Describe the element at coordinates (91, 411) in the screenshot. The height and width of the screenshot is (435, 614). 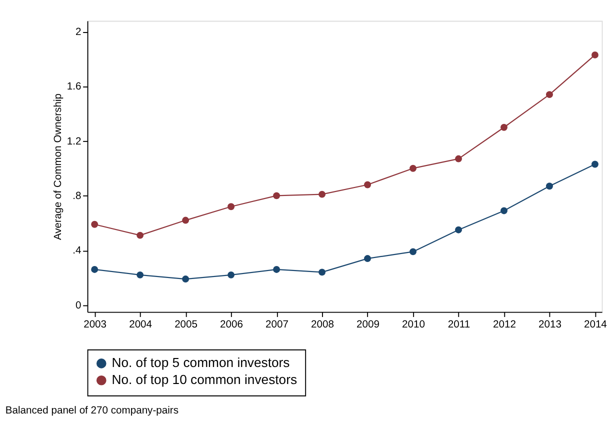
I see `text: Balanced panel of 270 company-pairs` at that location.